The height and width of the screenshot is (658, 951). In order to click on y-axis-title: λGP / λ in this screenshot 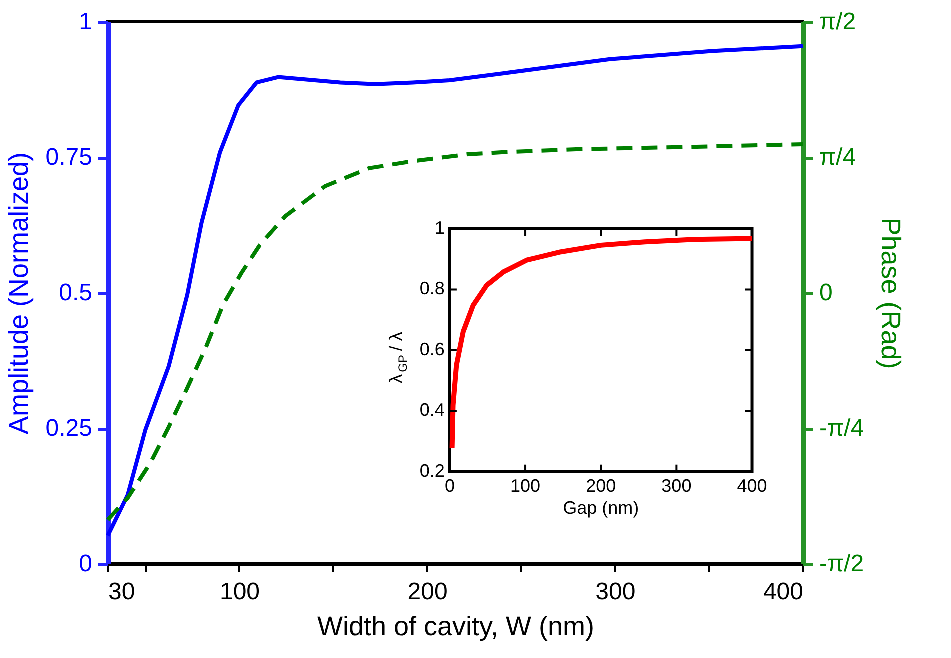, I will do `click(398, 358)`.